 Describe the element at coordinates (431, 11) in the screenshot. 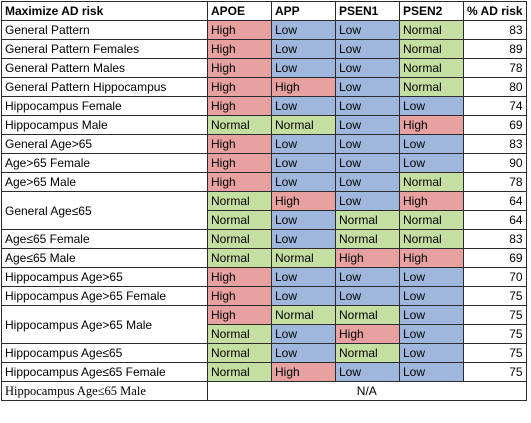

I see `header-psen2: PSEN2` at that location.